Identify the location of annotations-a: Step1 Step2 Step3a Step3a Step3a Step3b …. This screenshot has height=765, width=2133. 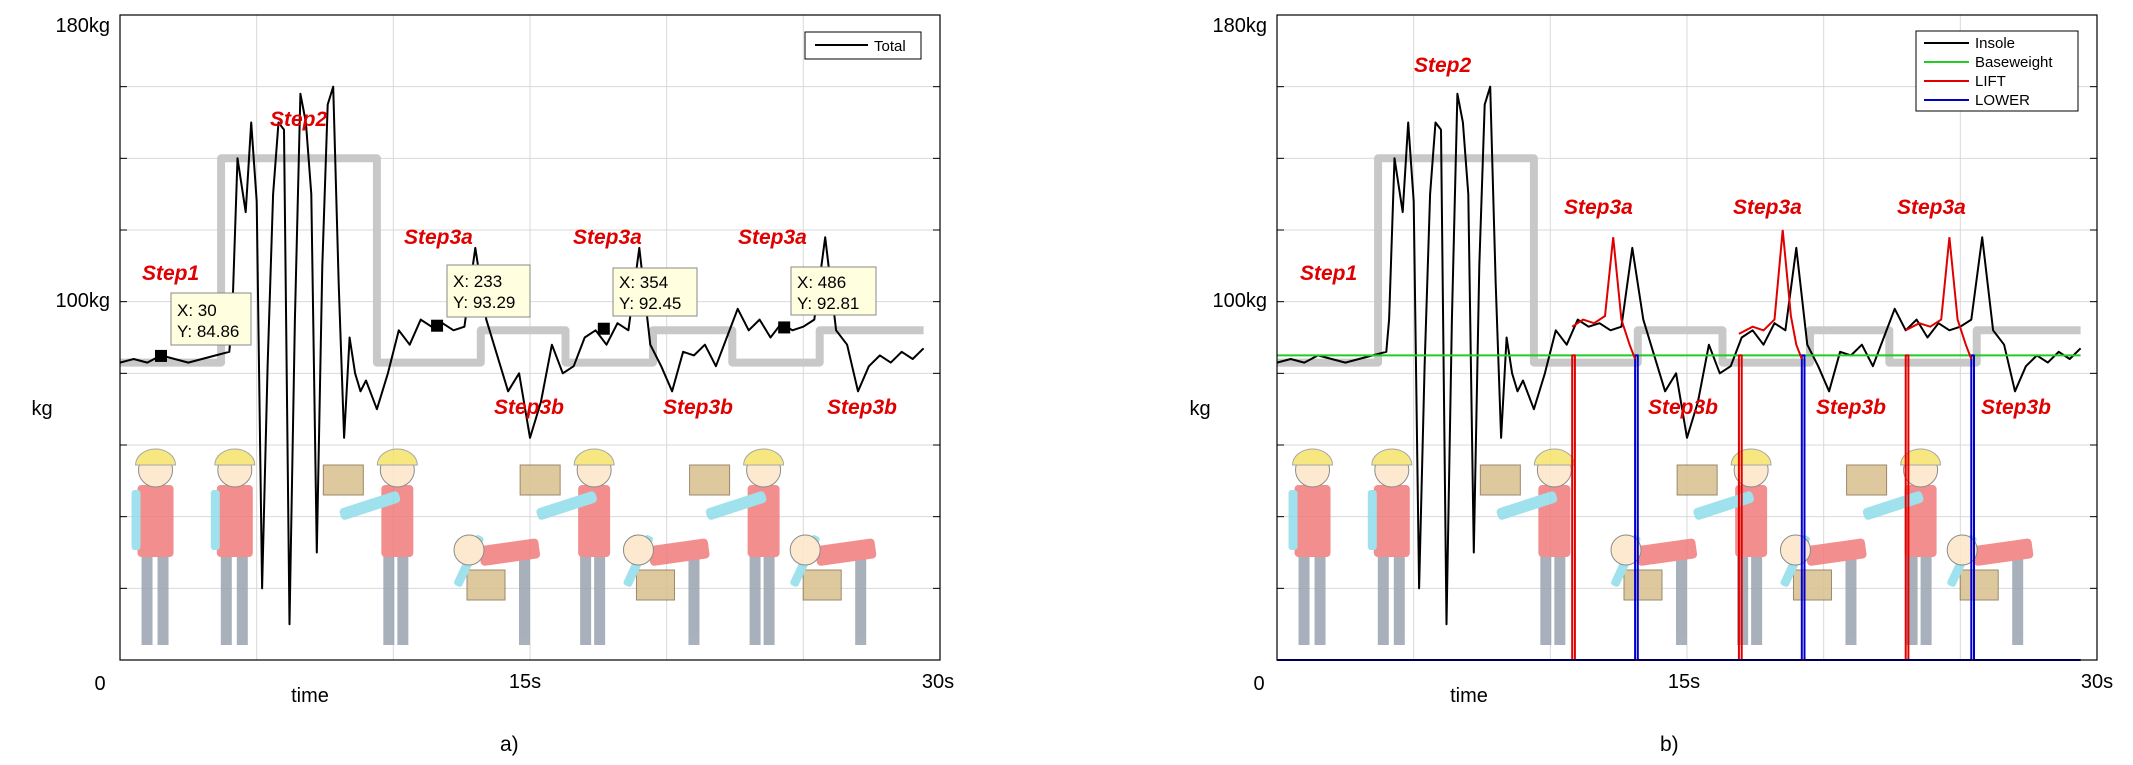
(519, 263).